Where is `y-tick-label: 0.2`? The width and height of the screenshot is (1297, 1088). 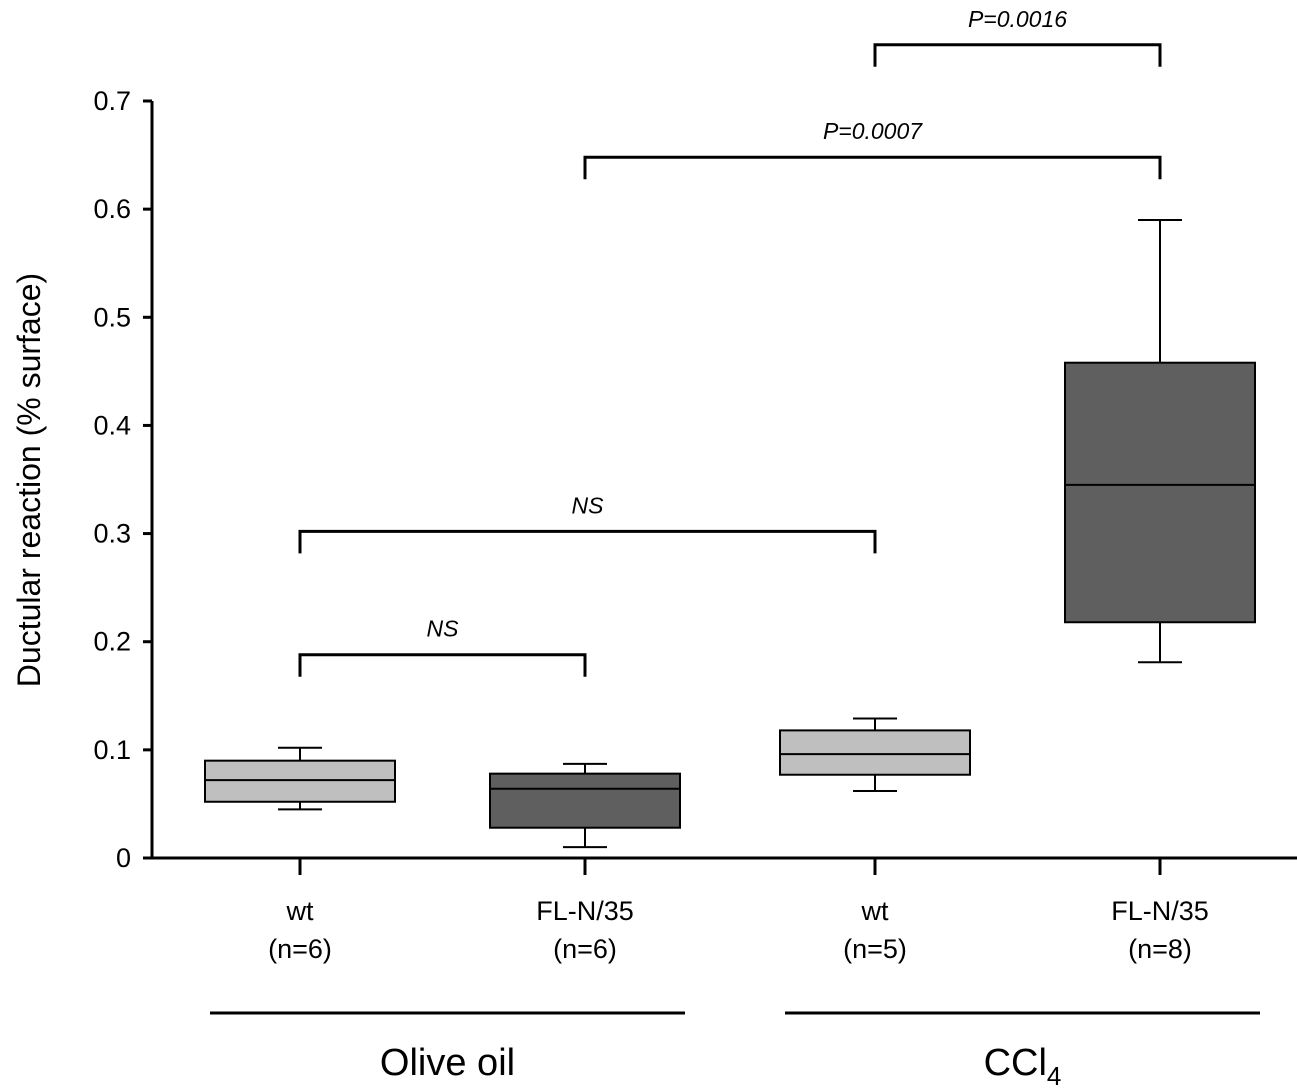
y-tick-label: 0.2 is located at coordinates (112, 642).